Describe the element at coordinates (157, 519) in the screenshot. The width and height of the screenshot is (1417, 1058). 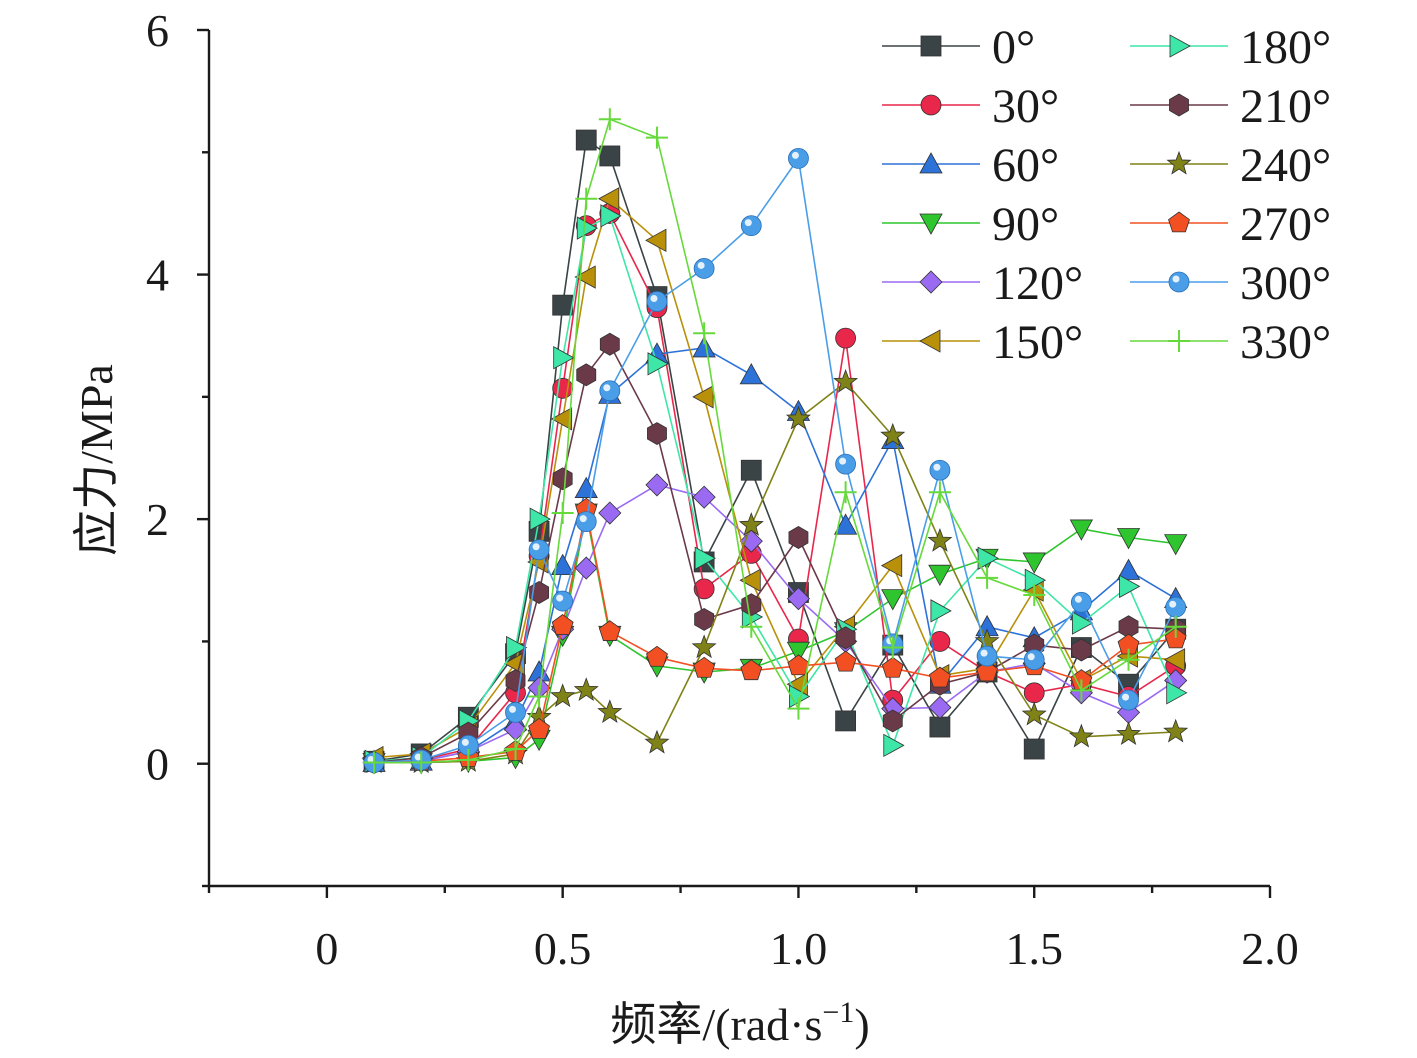
I see `y-tick-label: 2` at that location.